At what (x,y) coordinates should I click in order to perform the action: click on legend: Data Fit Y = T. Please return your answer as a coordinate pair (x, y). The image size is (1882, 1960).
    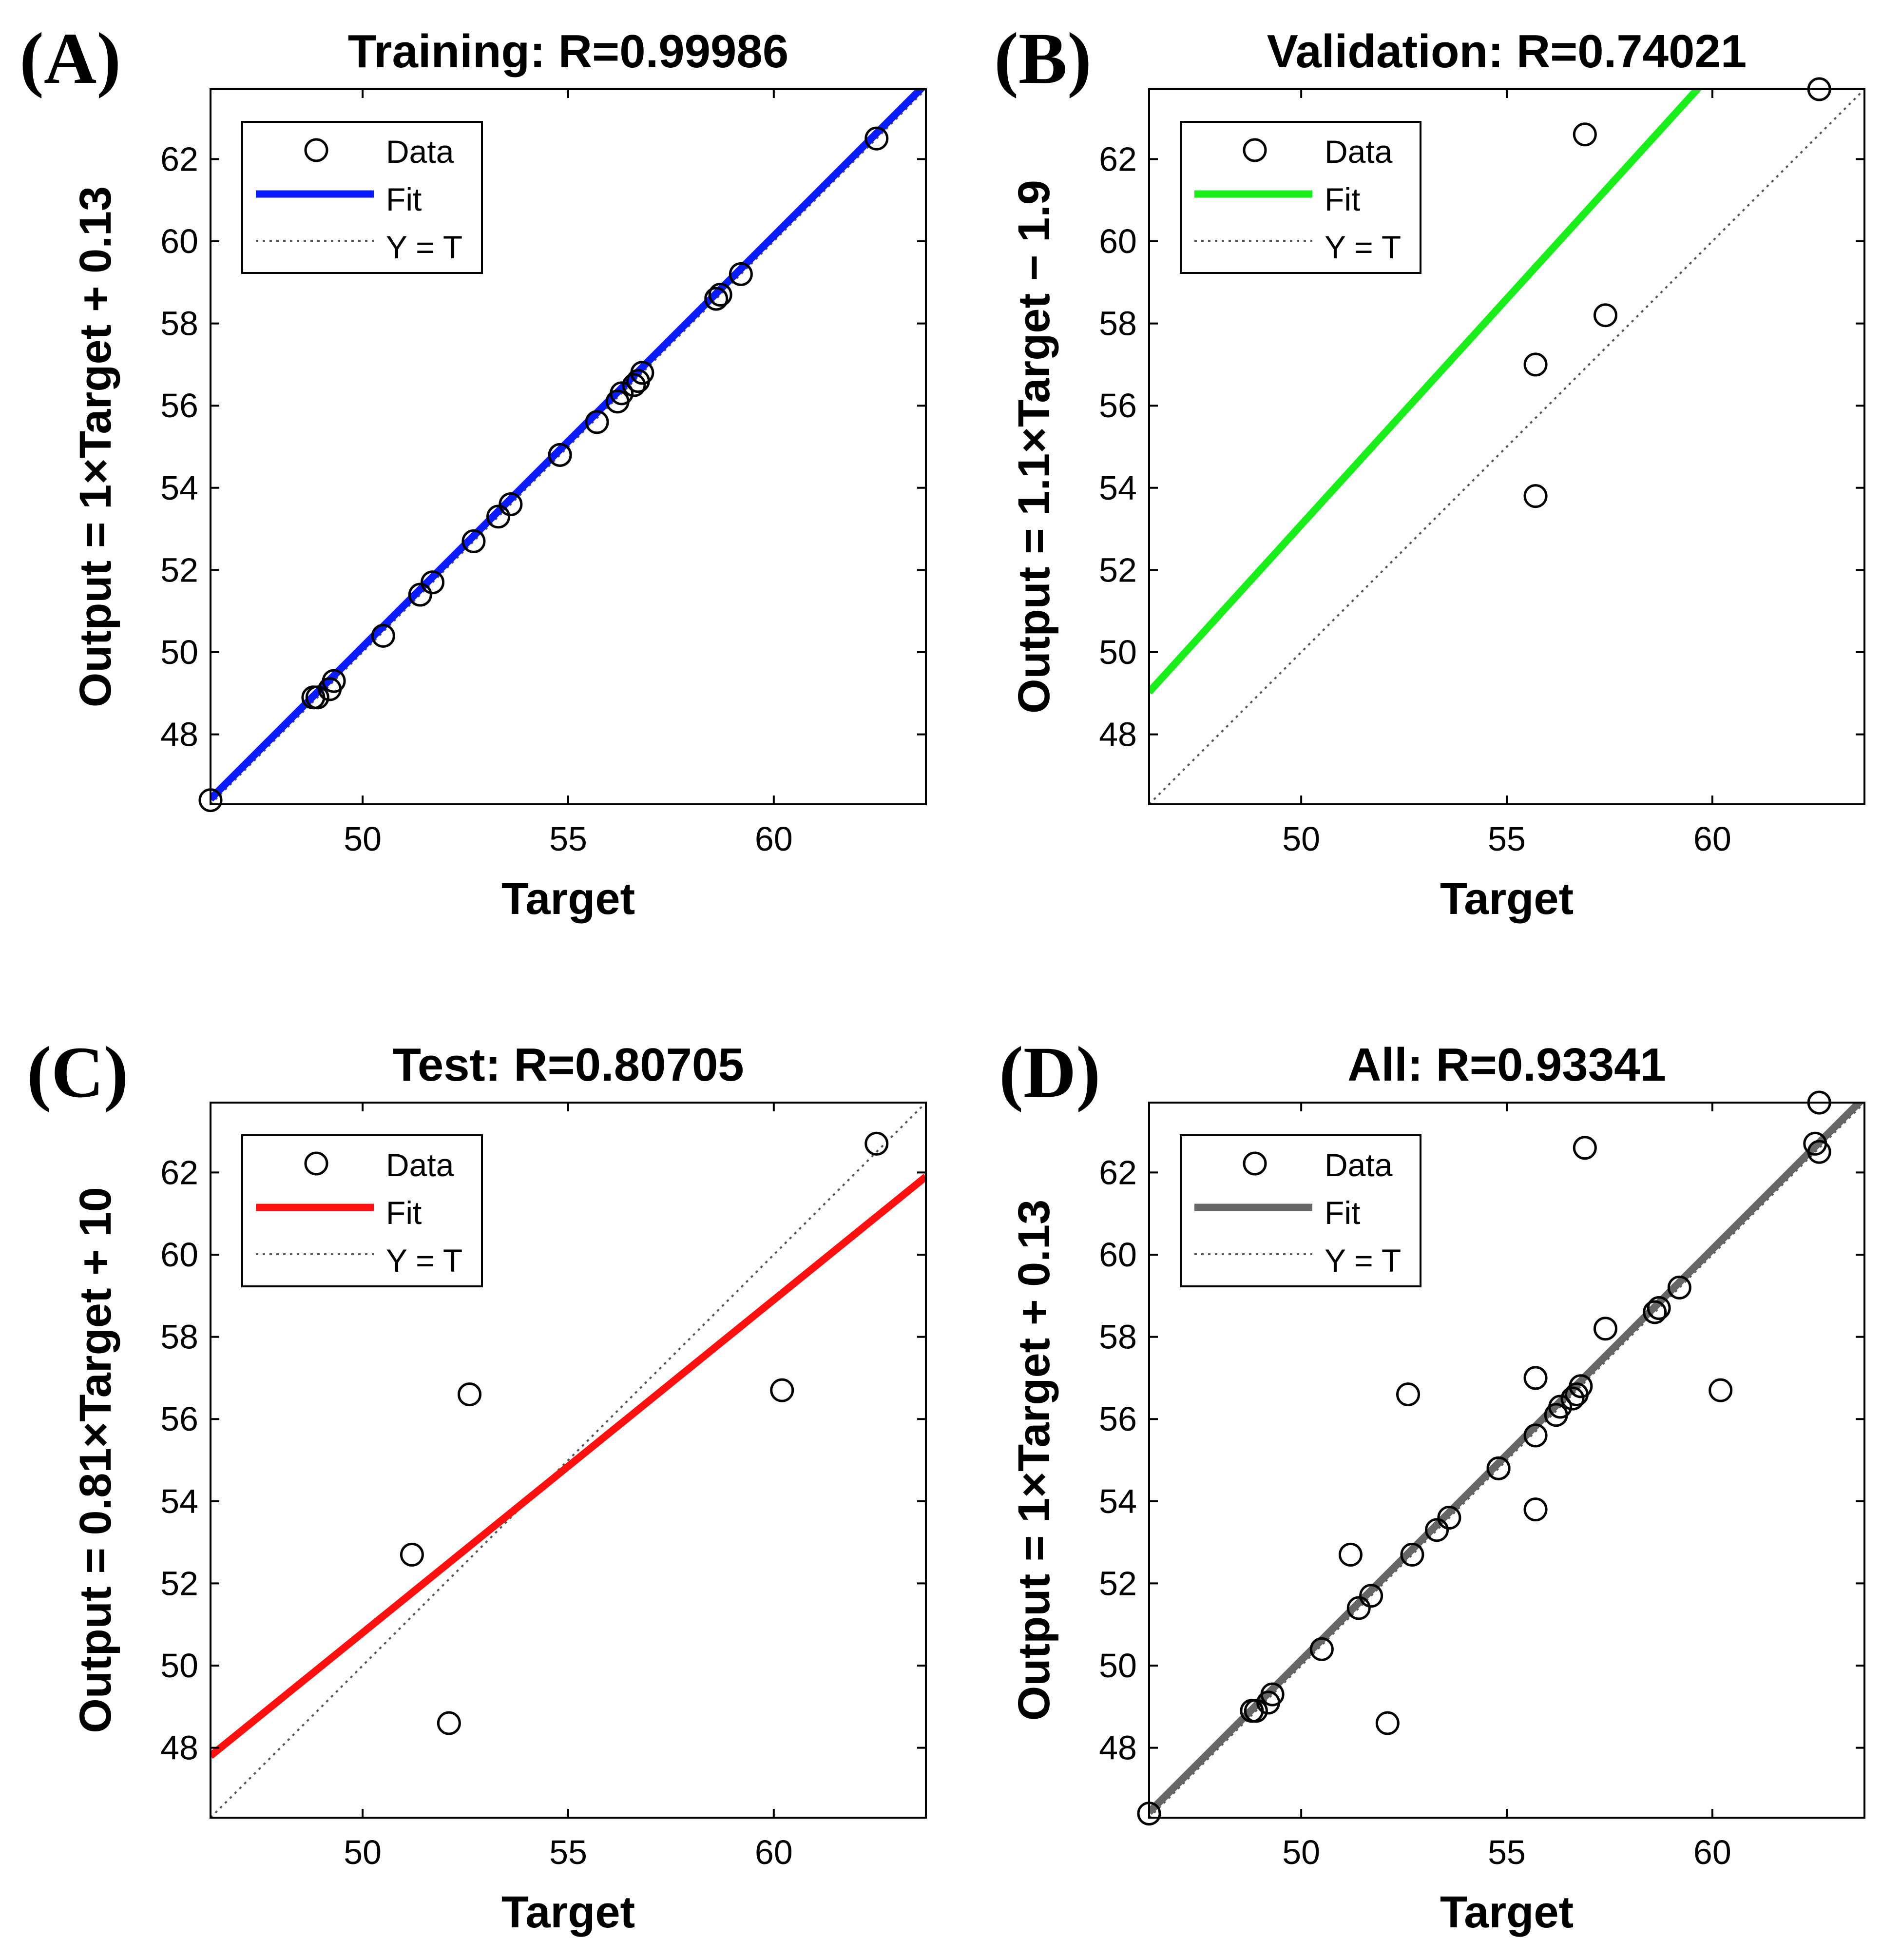
    Looking at the image, I should click on (362, 197).